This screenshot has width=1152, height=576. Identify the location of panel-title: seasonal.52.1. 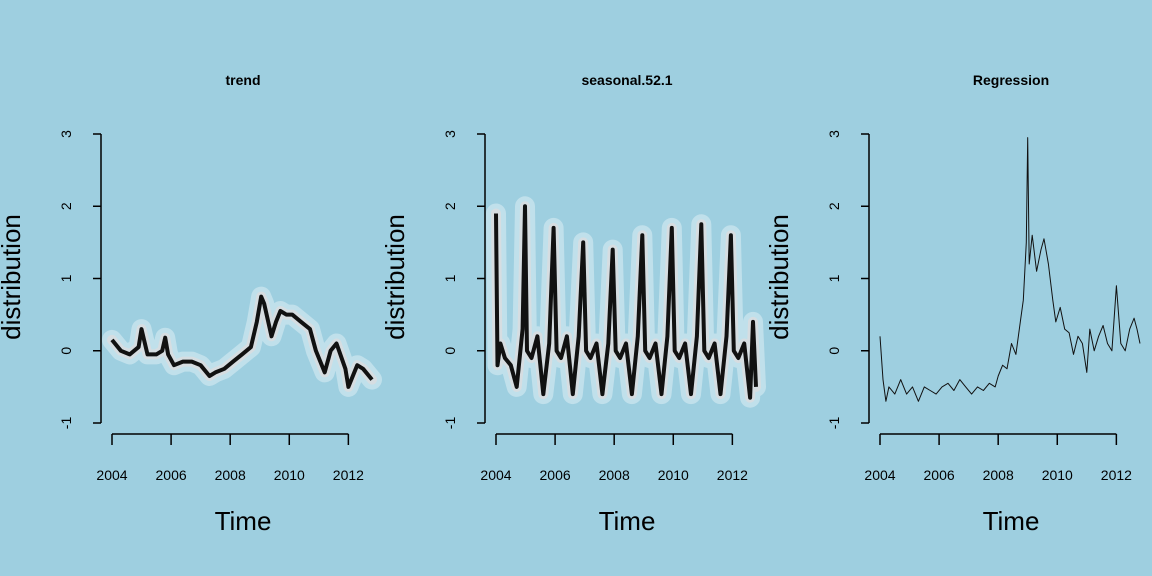
(626, 80).